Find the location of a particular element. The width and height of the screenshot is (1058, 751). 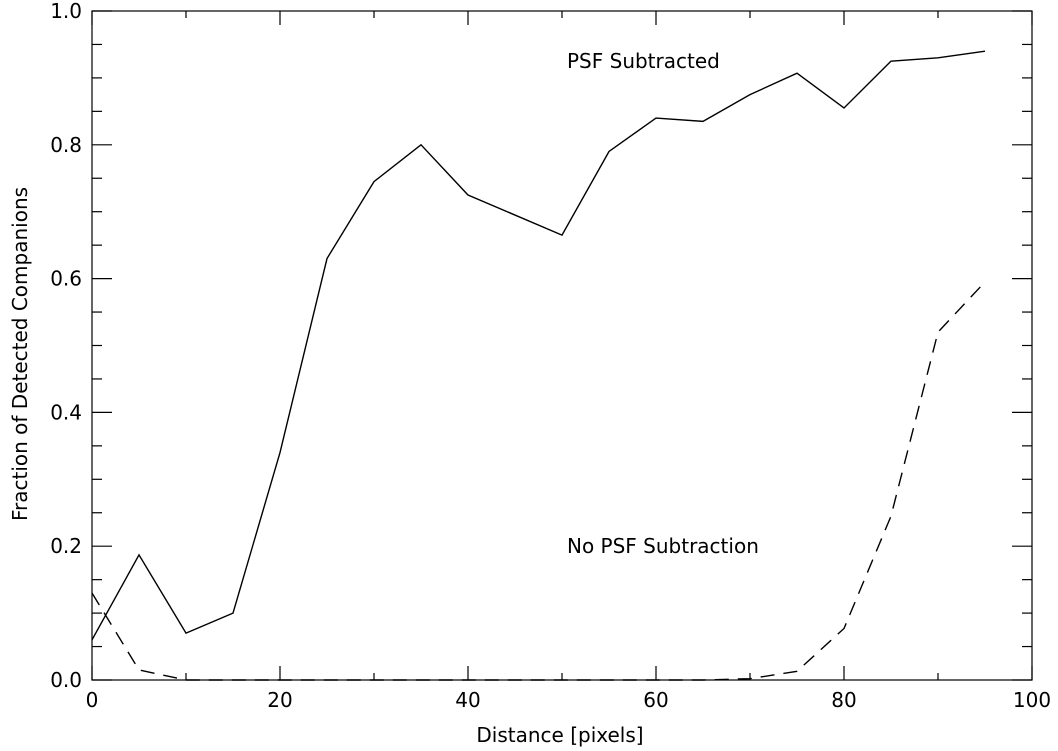

x-tick-label: 0 is located at coordinates (92, 700).